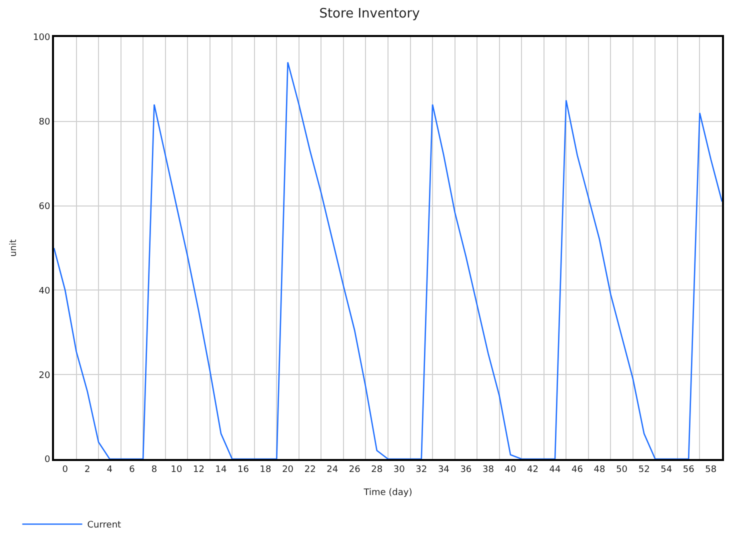 The height and width of the screenshot is (551, 739). I want to click on x-tick-label: 50, so click(622, 469).